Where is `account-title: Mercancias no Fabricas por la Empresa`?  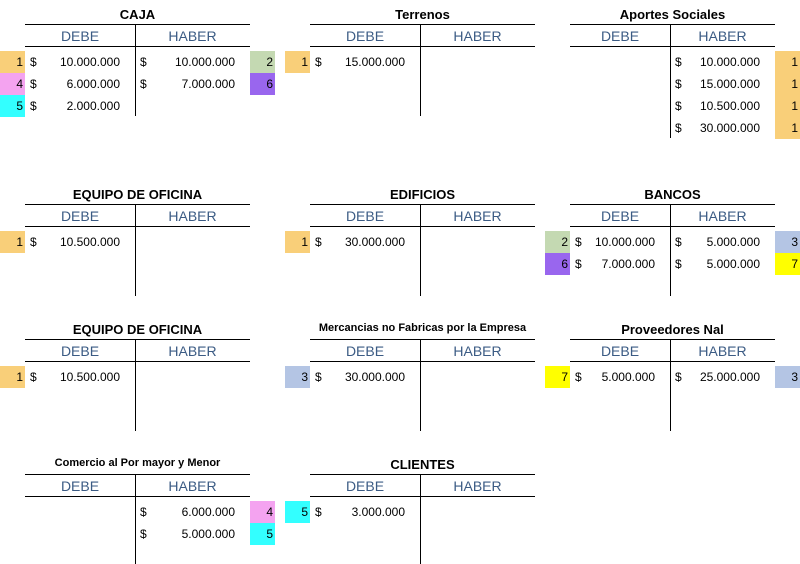 account-title: Mercancias no Fabricas por la Empresa is located at coordinates (422, 328).